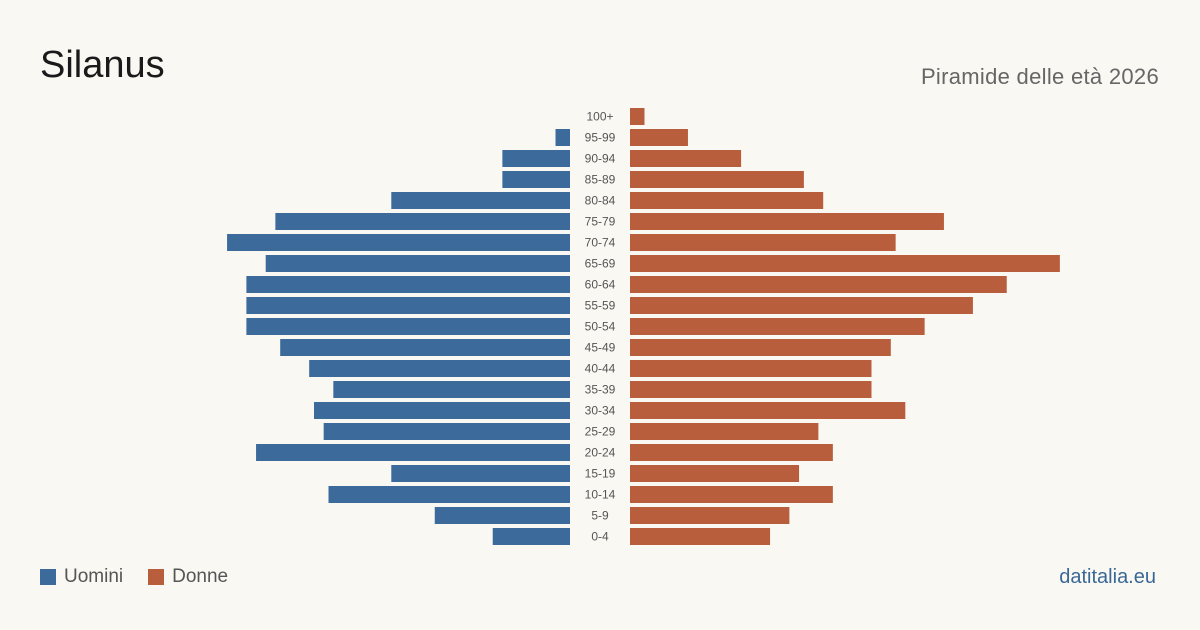  I want to click on age-label-20-24: 20-24, so click(600, 453).